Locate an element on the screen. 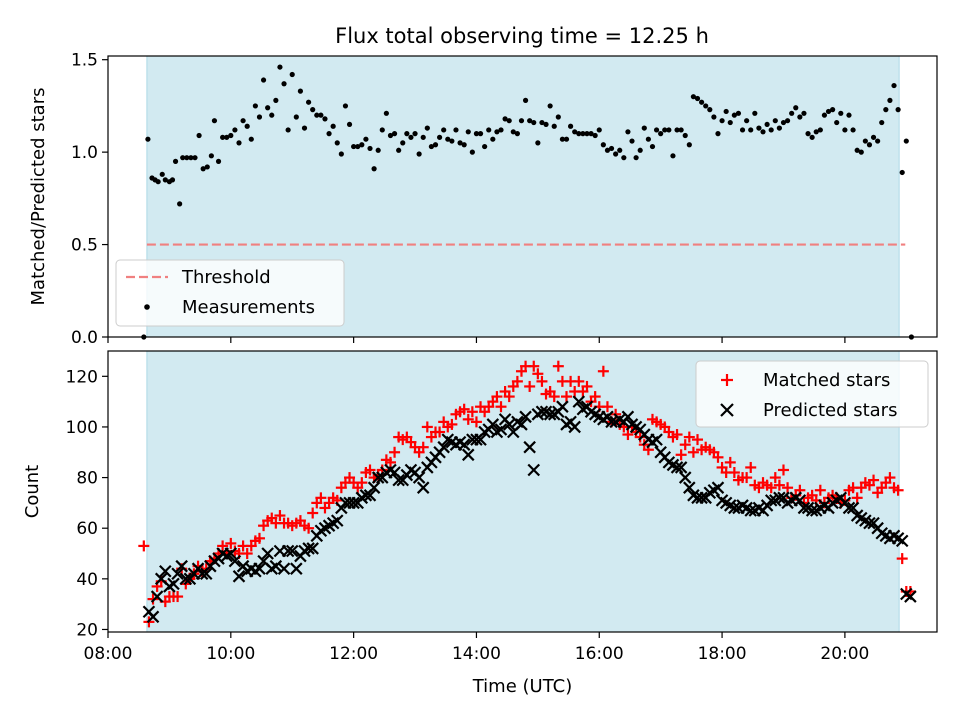 This screenshot has height=724, width=960. legend-measurements-label: Measurements is located at coordinates (248, 307).